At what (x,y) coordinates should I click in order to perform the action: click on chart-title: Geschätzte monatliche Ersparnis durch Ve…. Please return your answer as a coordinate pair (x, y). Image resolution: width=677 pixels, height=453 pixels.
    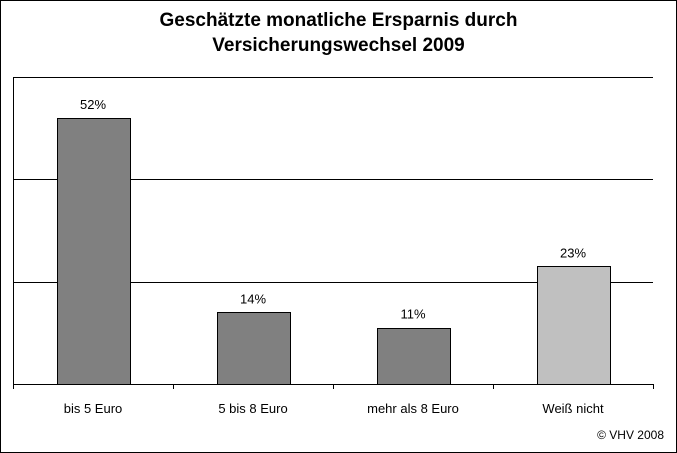
    Looking at the image, I should click on (338, 33).